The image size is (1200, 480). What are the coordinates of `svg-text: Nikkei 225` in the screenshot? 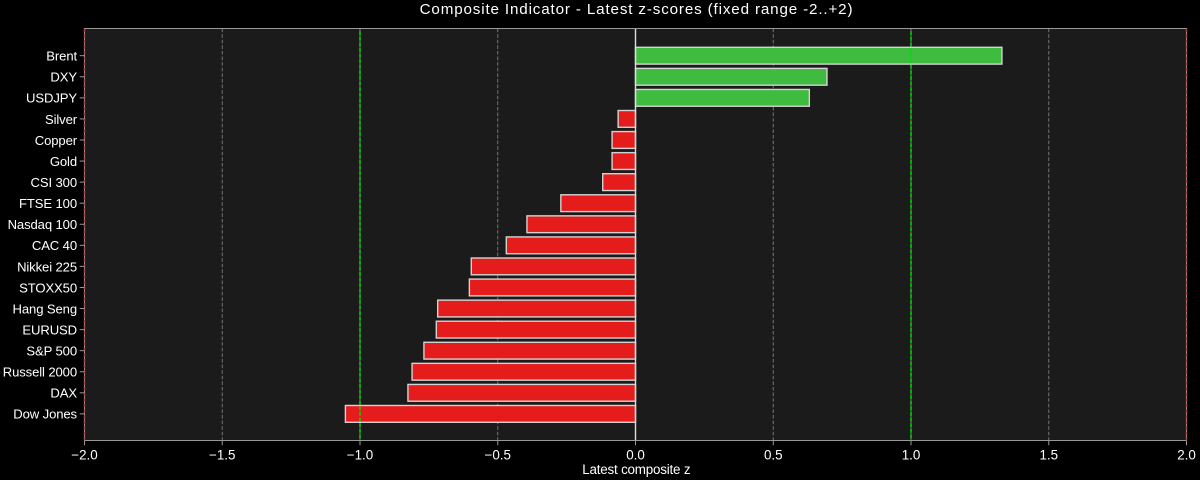 It's located at (47, 266).